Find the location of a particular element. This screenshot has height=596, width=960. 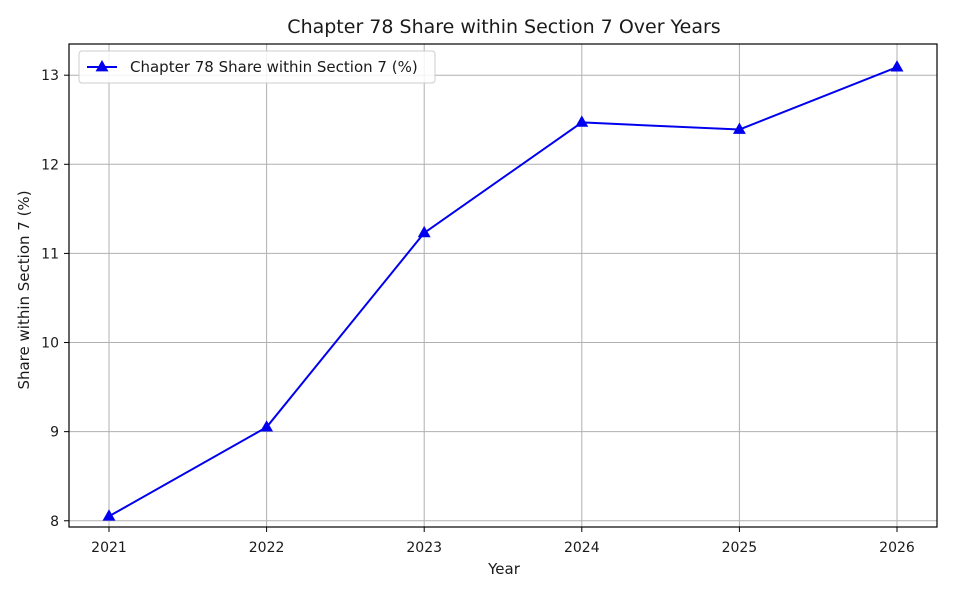

y-tick-label: 12 is located at coordinates (50, 165).